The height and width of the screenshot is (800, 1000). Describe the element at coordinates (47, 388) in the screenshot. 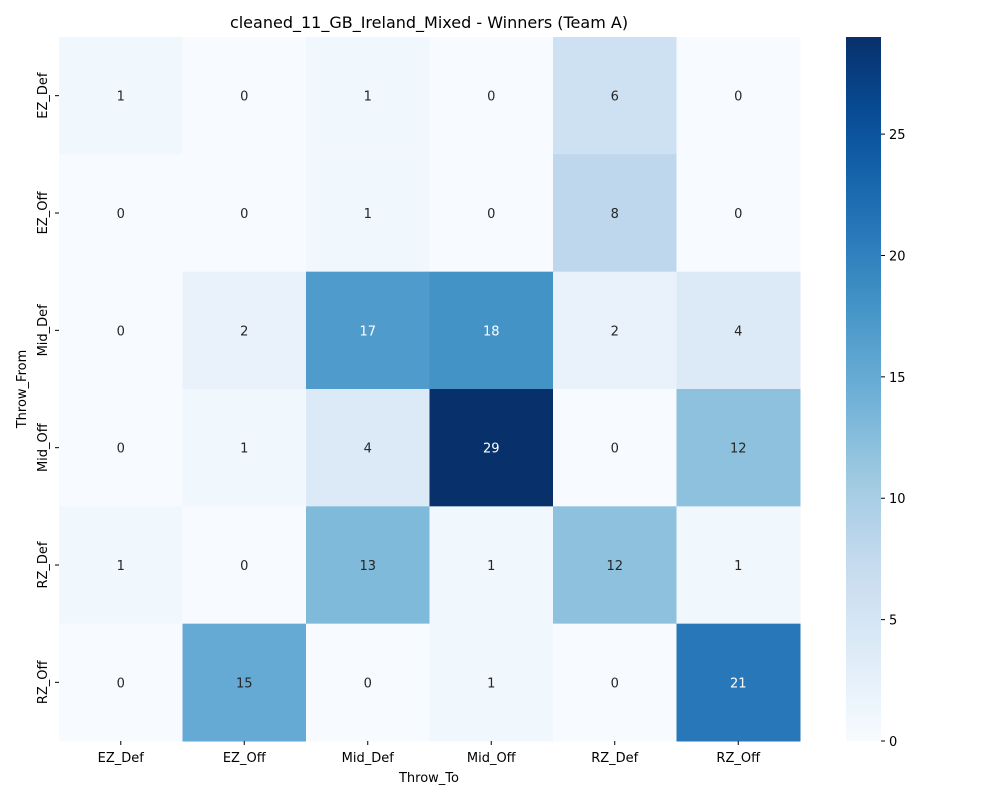

I see `y-axis-ticks: EZ_Def EZ_Off Mid_Def Mid_Off RZ_Def RZ_Off` at that location.